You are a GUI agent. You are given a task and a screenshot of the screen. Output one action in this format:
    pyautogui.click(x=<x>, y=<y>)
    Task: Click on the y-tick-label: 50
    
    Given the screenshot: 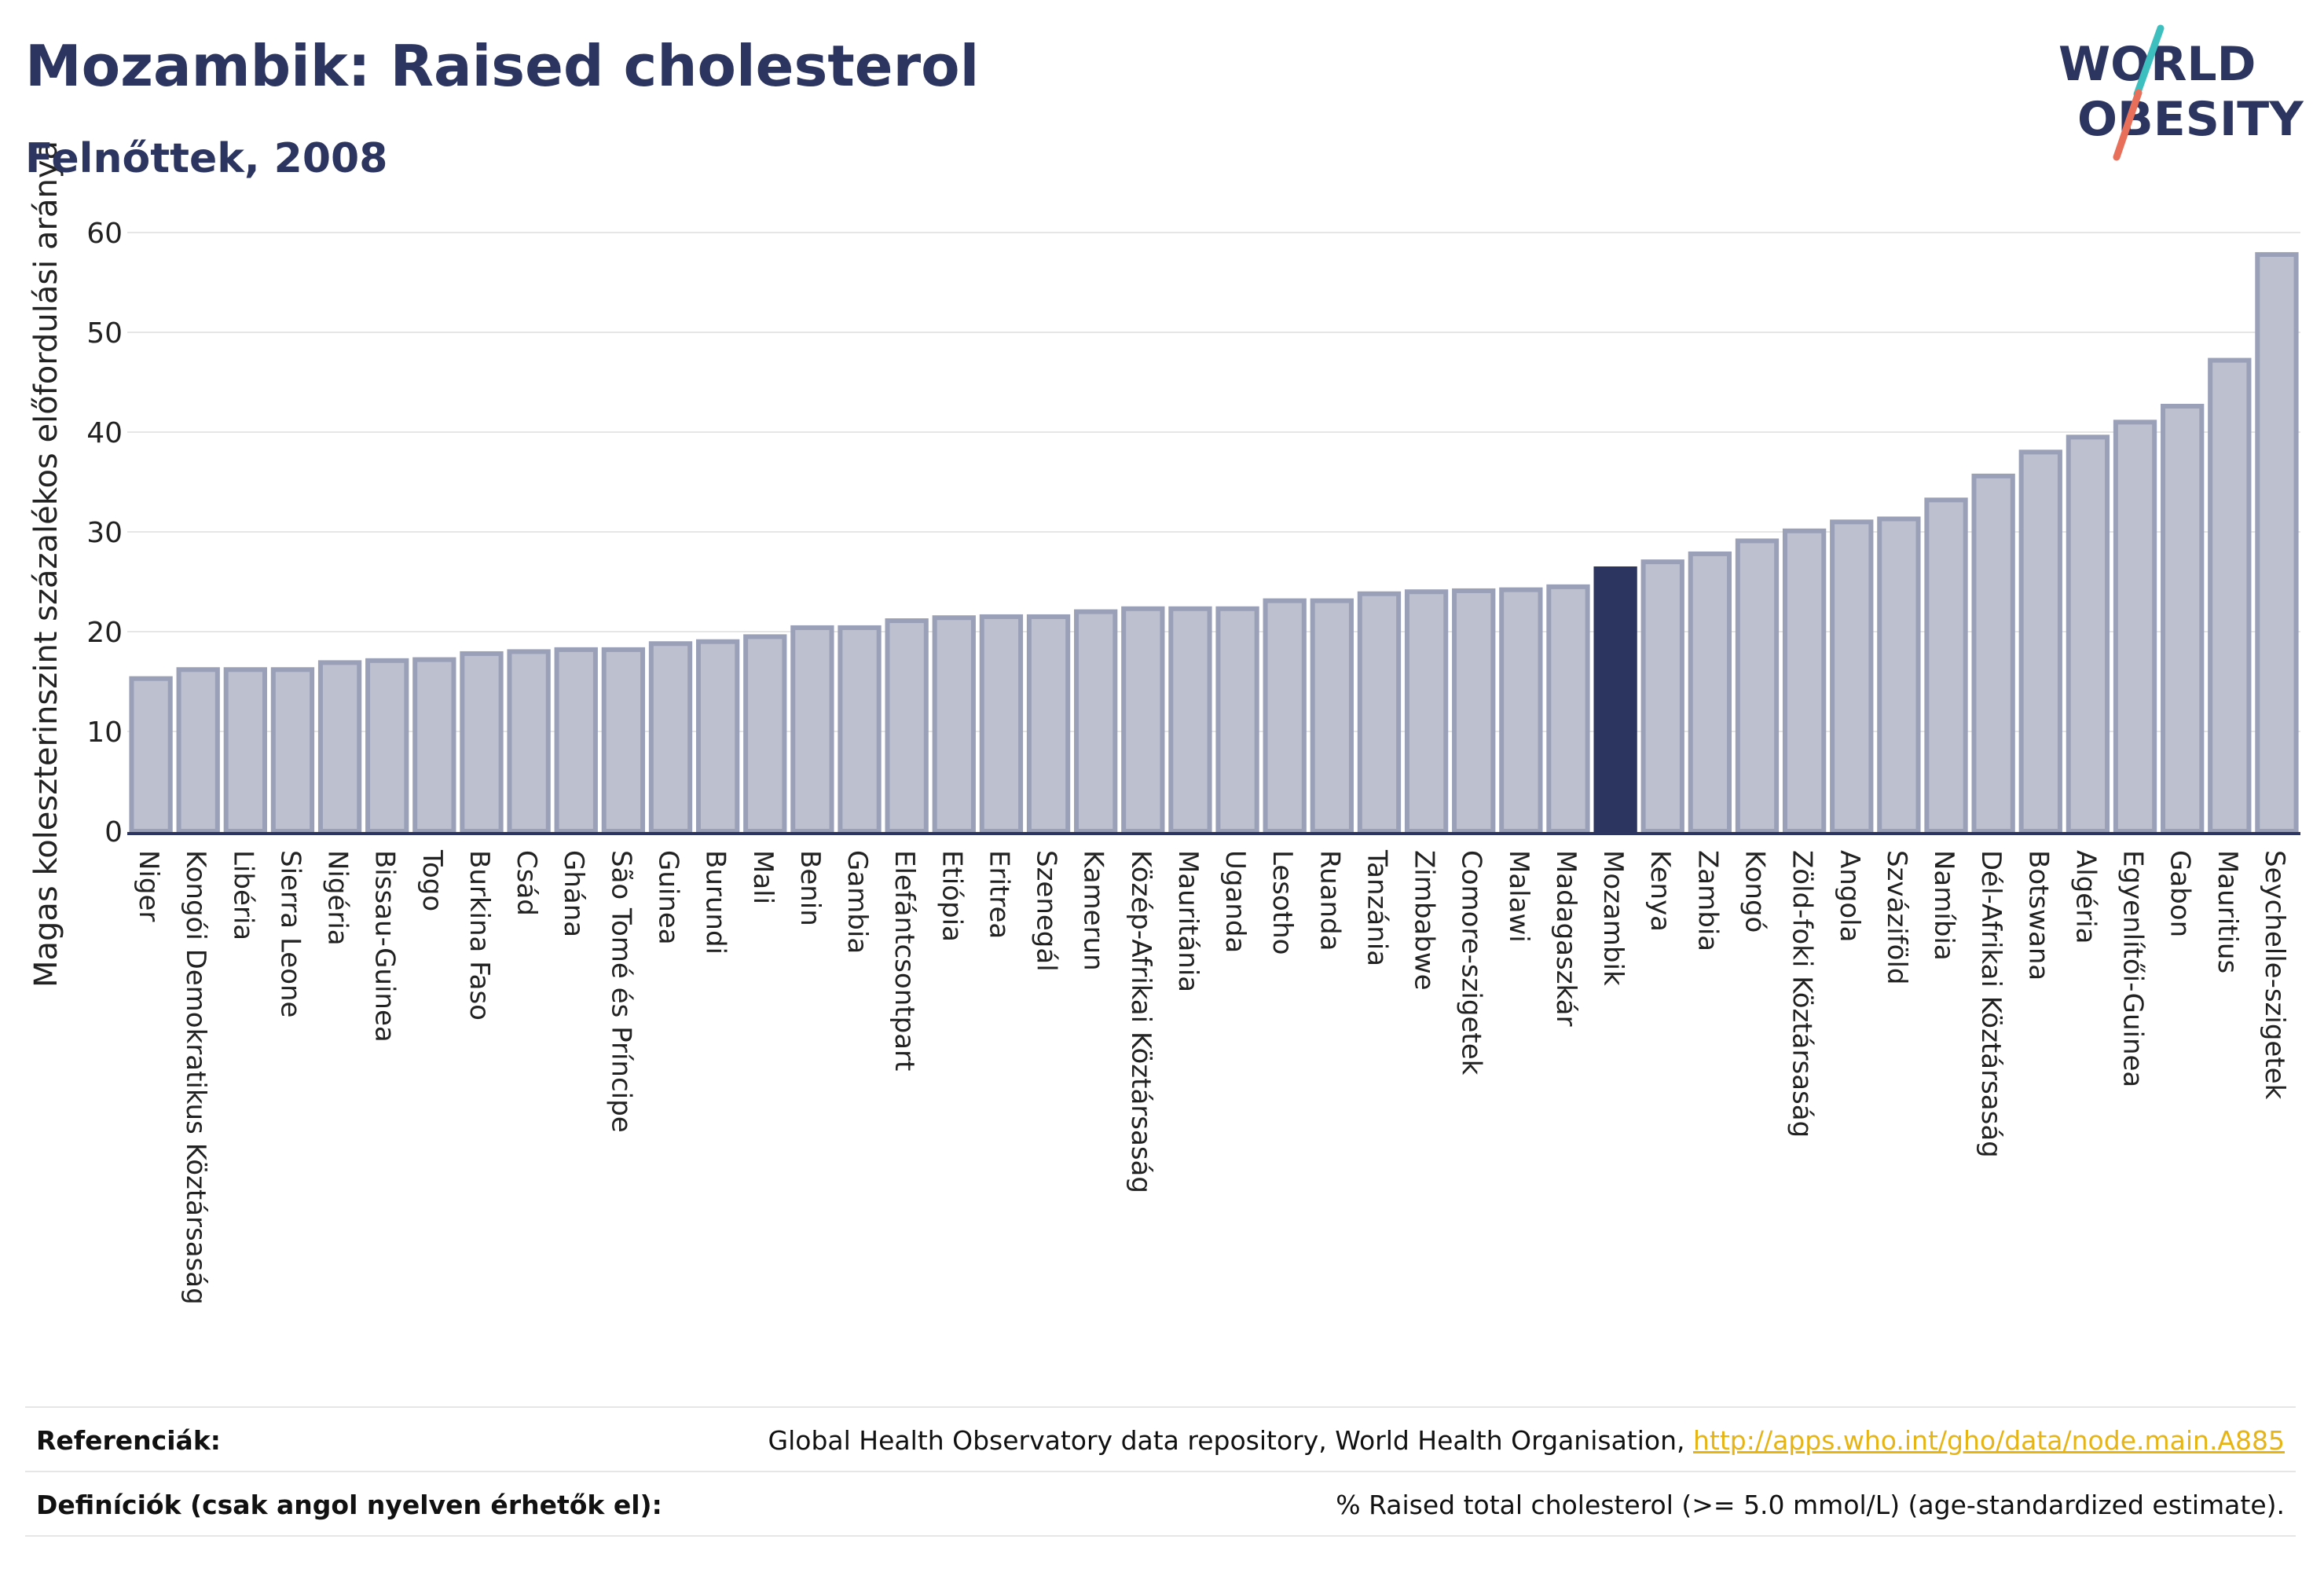 What is the action you would take?
    pyautogui.click(x=104, y=333)
    